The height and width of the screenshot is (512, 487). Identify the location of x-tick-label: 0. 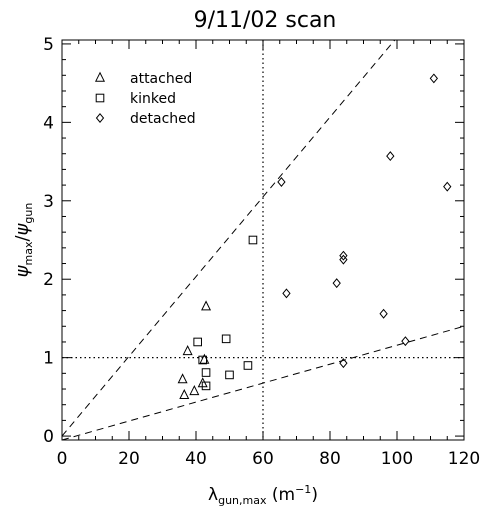
(62, 459).